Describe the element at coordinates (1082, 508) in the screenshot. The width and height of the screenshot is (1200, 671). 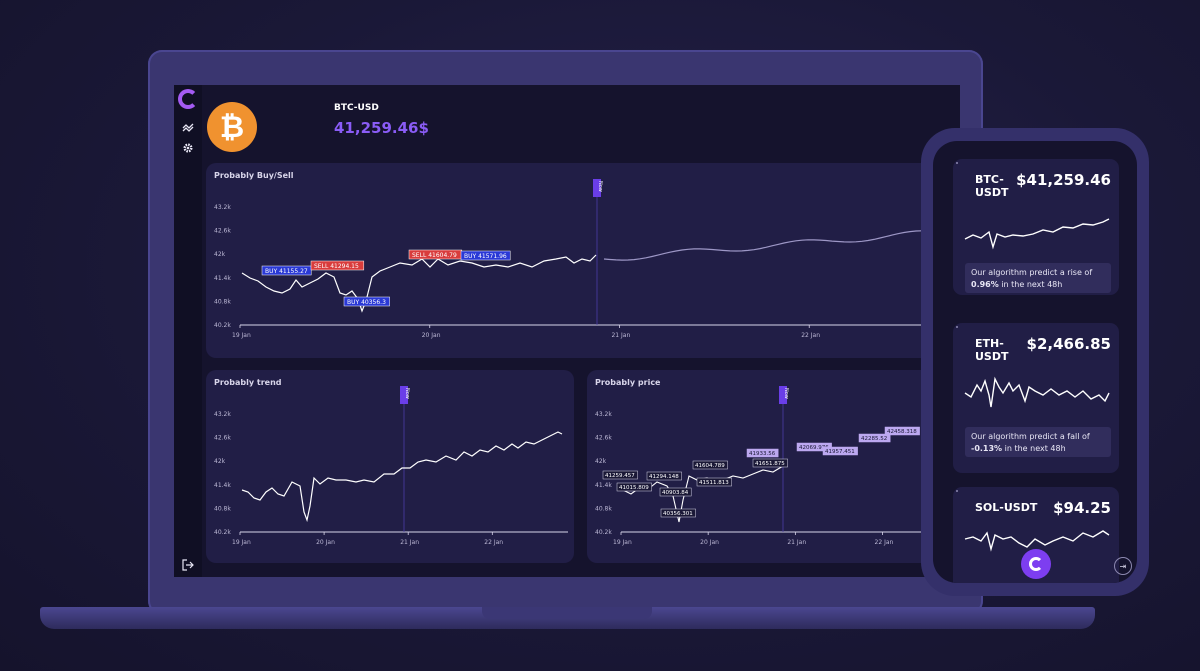
I see `coin-price: $94.25` at that location.